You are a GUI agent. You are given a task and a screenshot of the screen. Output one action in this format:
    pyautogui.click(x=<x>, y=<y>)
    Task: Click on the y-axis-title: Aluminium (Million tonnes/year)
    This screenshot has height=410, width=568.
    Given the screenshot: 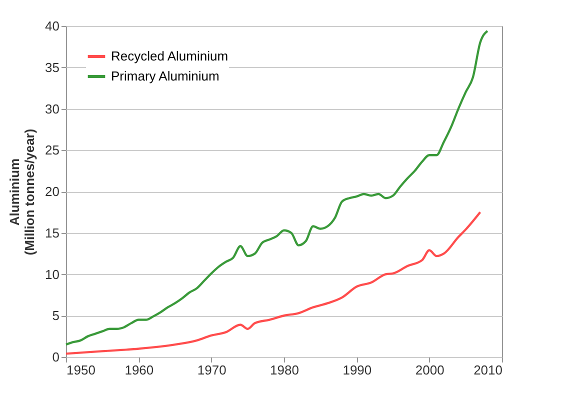 What is the action you would take?
    pyautogui.click(x=22, y=192)
    